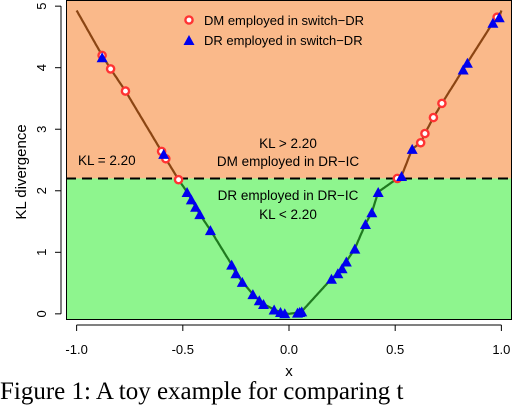 This screenshot has width=512, height=412. Describe the element at coordinates (395, 349) in the screenshot. I see `x-tick-label: 0.5` at that location.